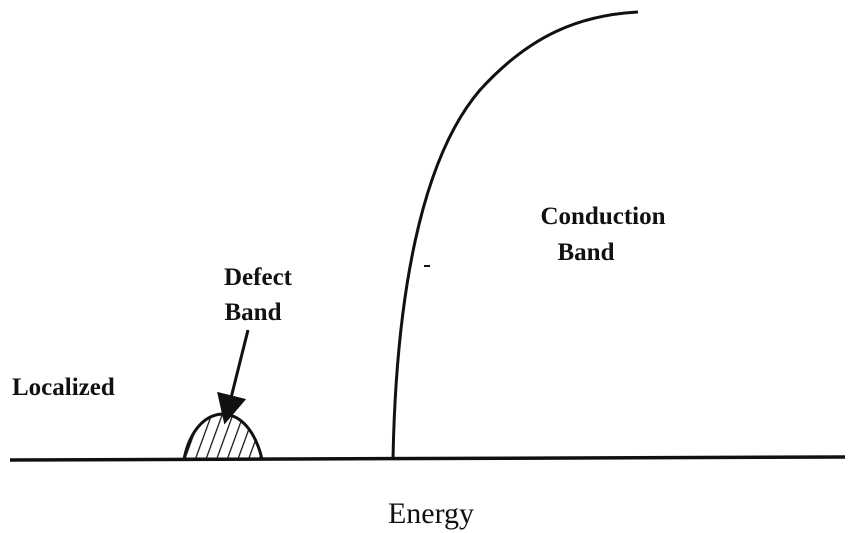 The width and height of the screenshot is (855, 533). What do you see at coordinates (63, 387) in the screenshot?
I see `localized-label: Localized` at bounding box center [63, 387].